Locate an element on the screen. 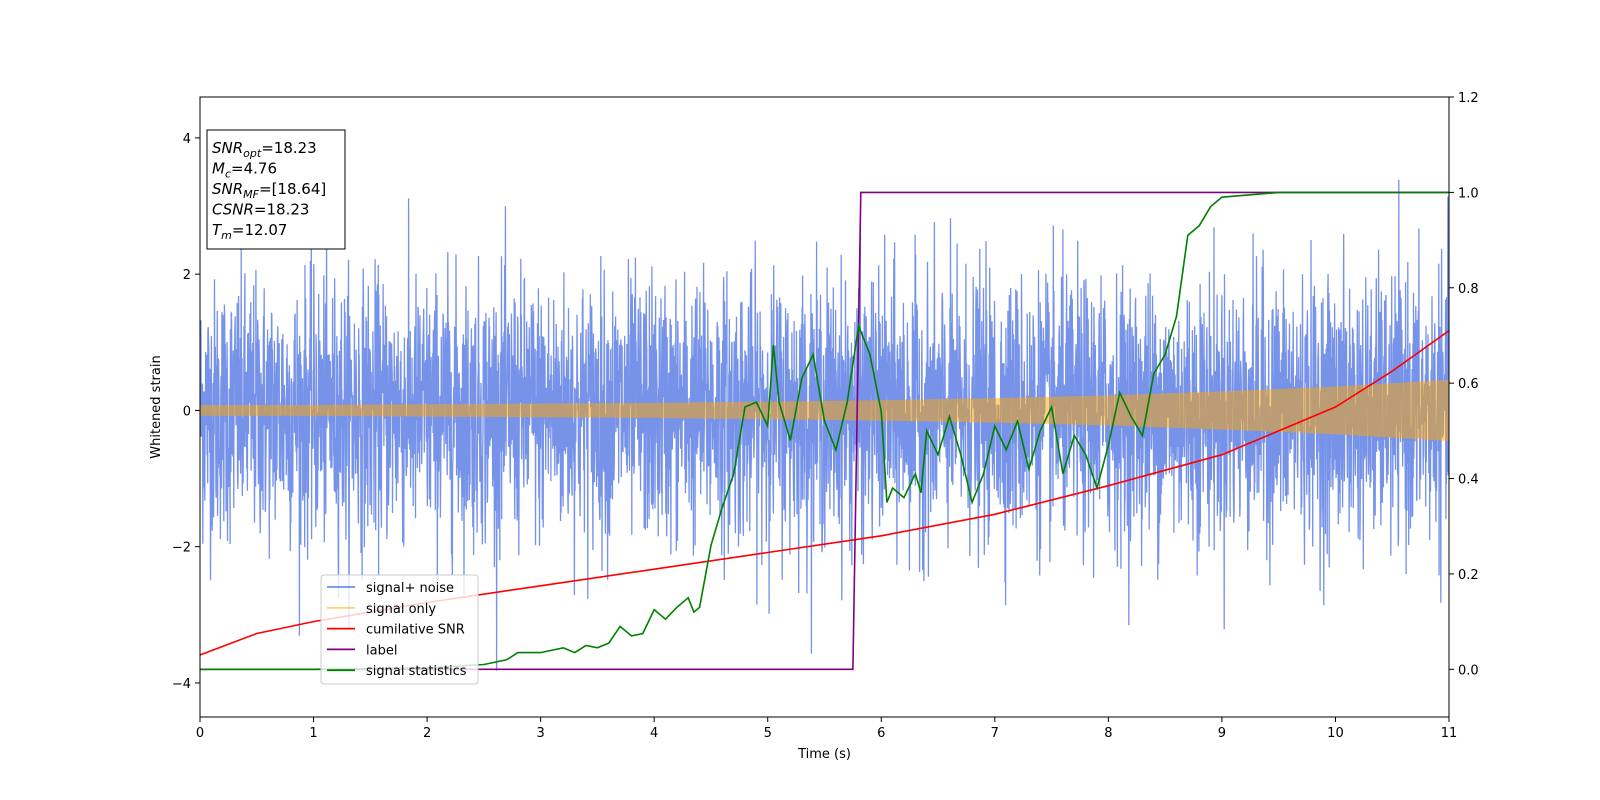 This screenshot has width=1600, height=800. y-axis-label: Whitened strain is located at coordinates (156, 406).